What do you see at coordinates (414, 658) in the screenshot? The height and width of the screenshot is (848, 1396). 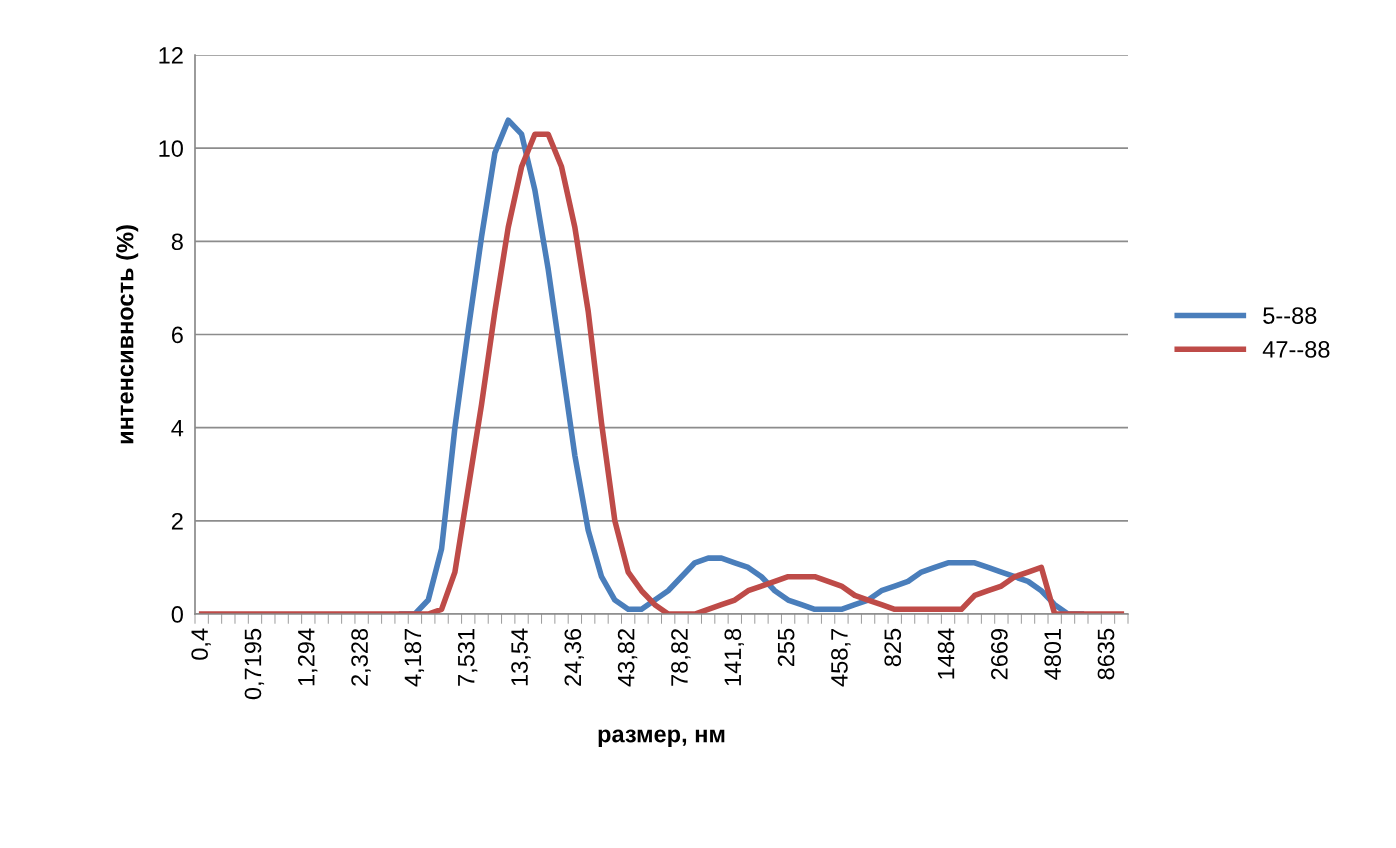 I see `x-tick-label: 4,187` at bounding box center [414, 658].